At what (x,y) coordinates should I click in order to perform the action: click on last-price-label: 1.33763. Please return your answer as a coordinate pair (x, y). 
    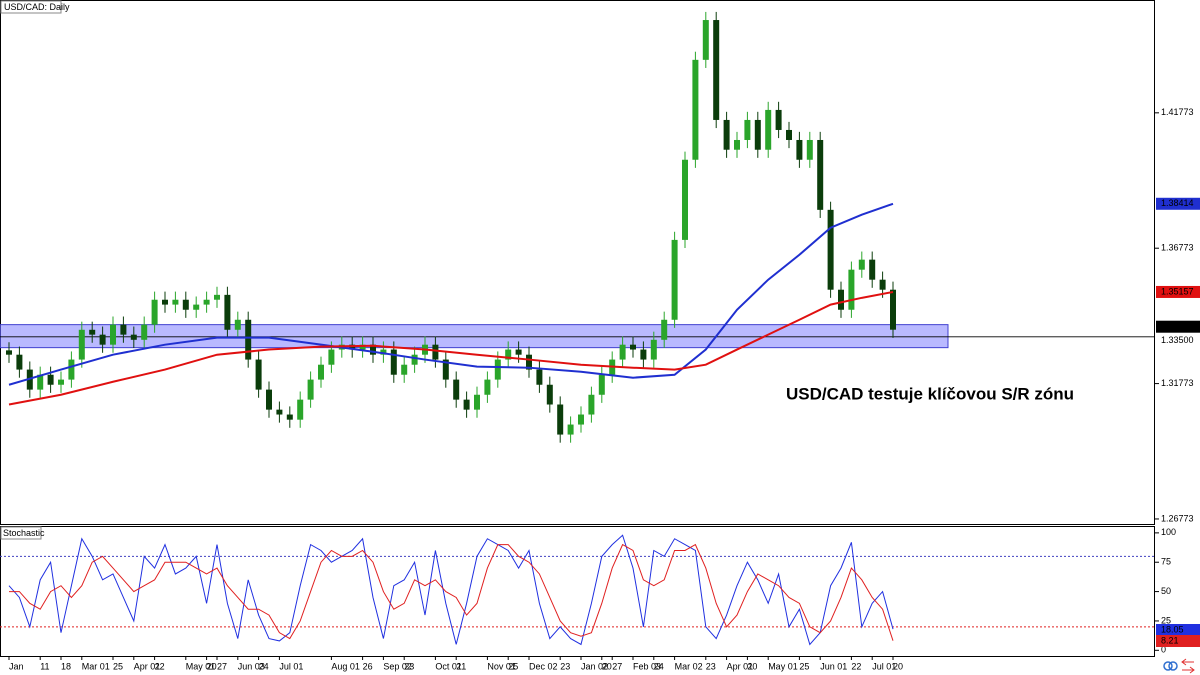
    Looking at the image, I should click on (1177, 326).